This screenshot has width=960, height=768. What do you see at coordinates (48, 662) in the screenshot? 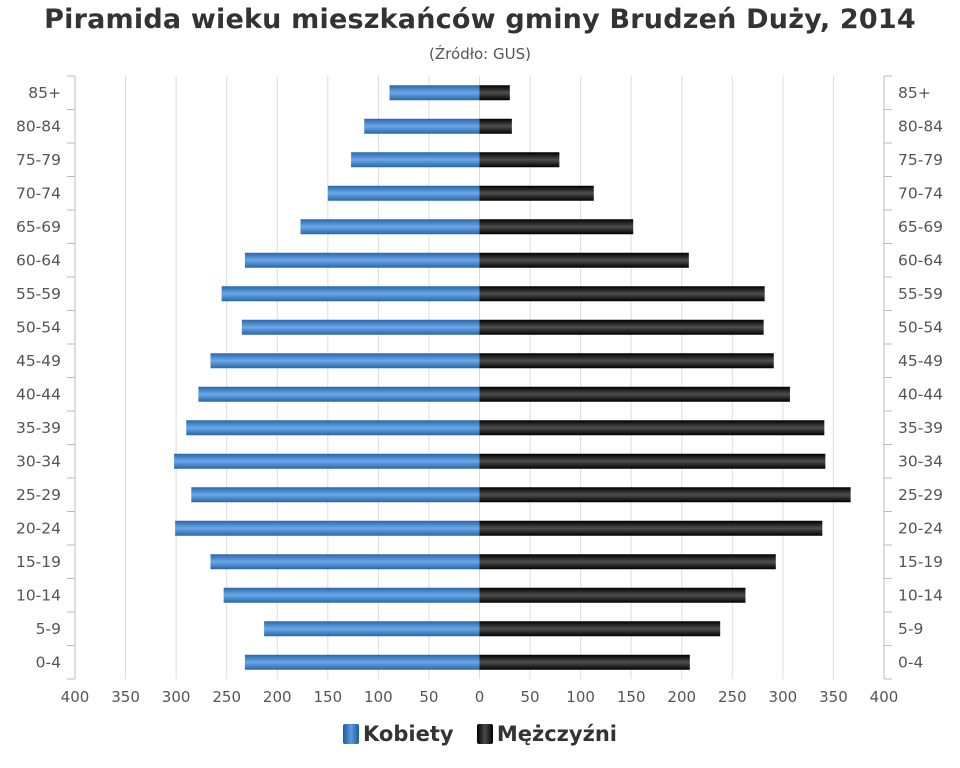
I see `category-label-left: 0-4` at bounding box center [48, 662].